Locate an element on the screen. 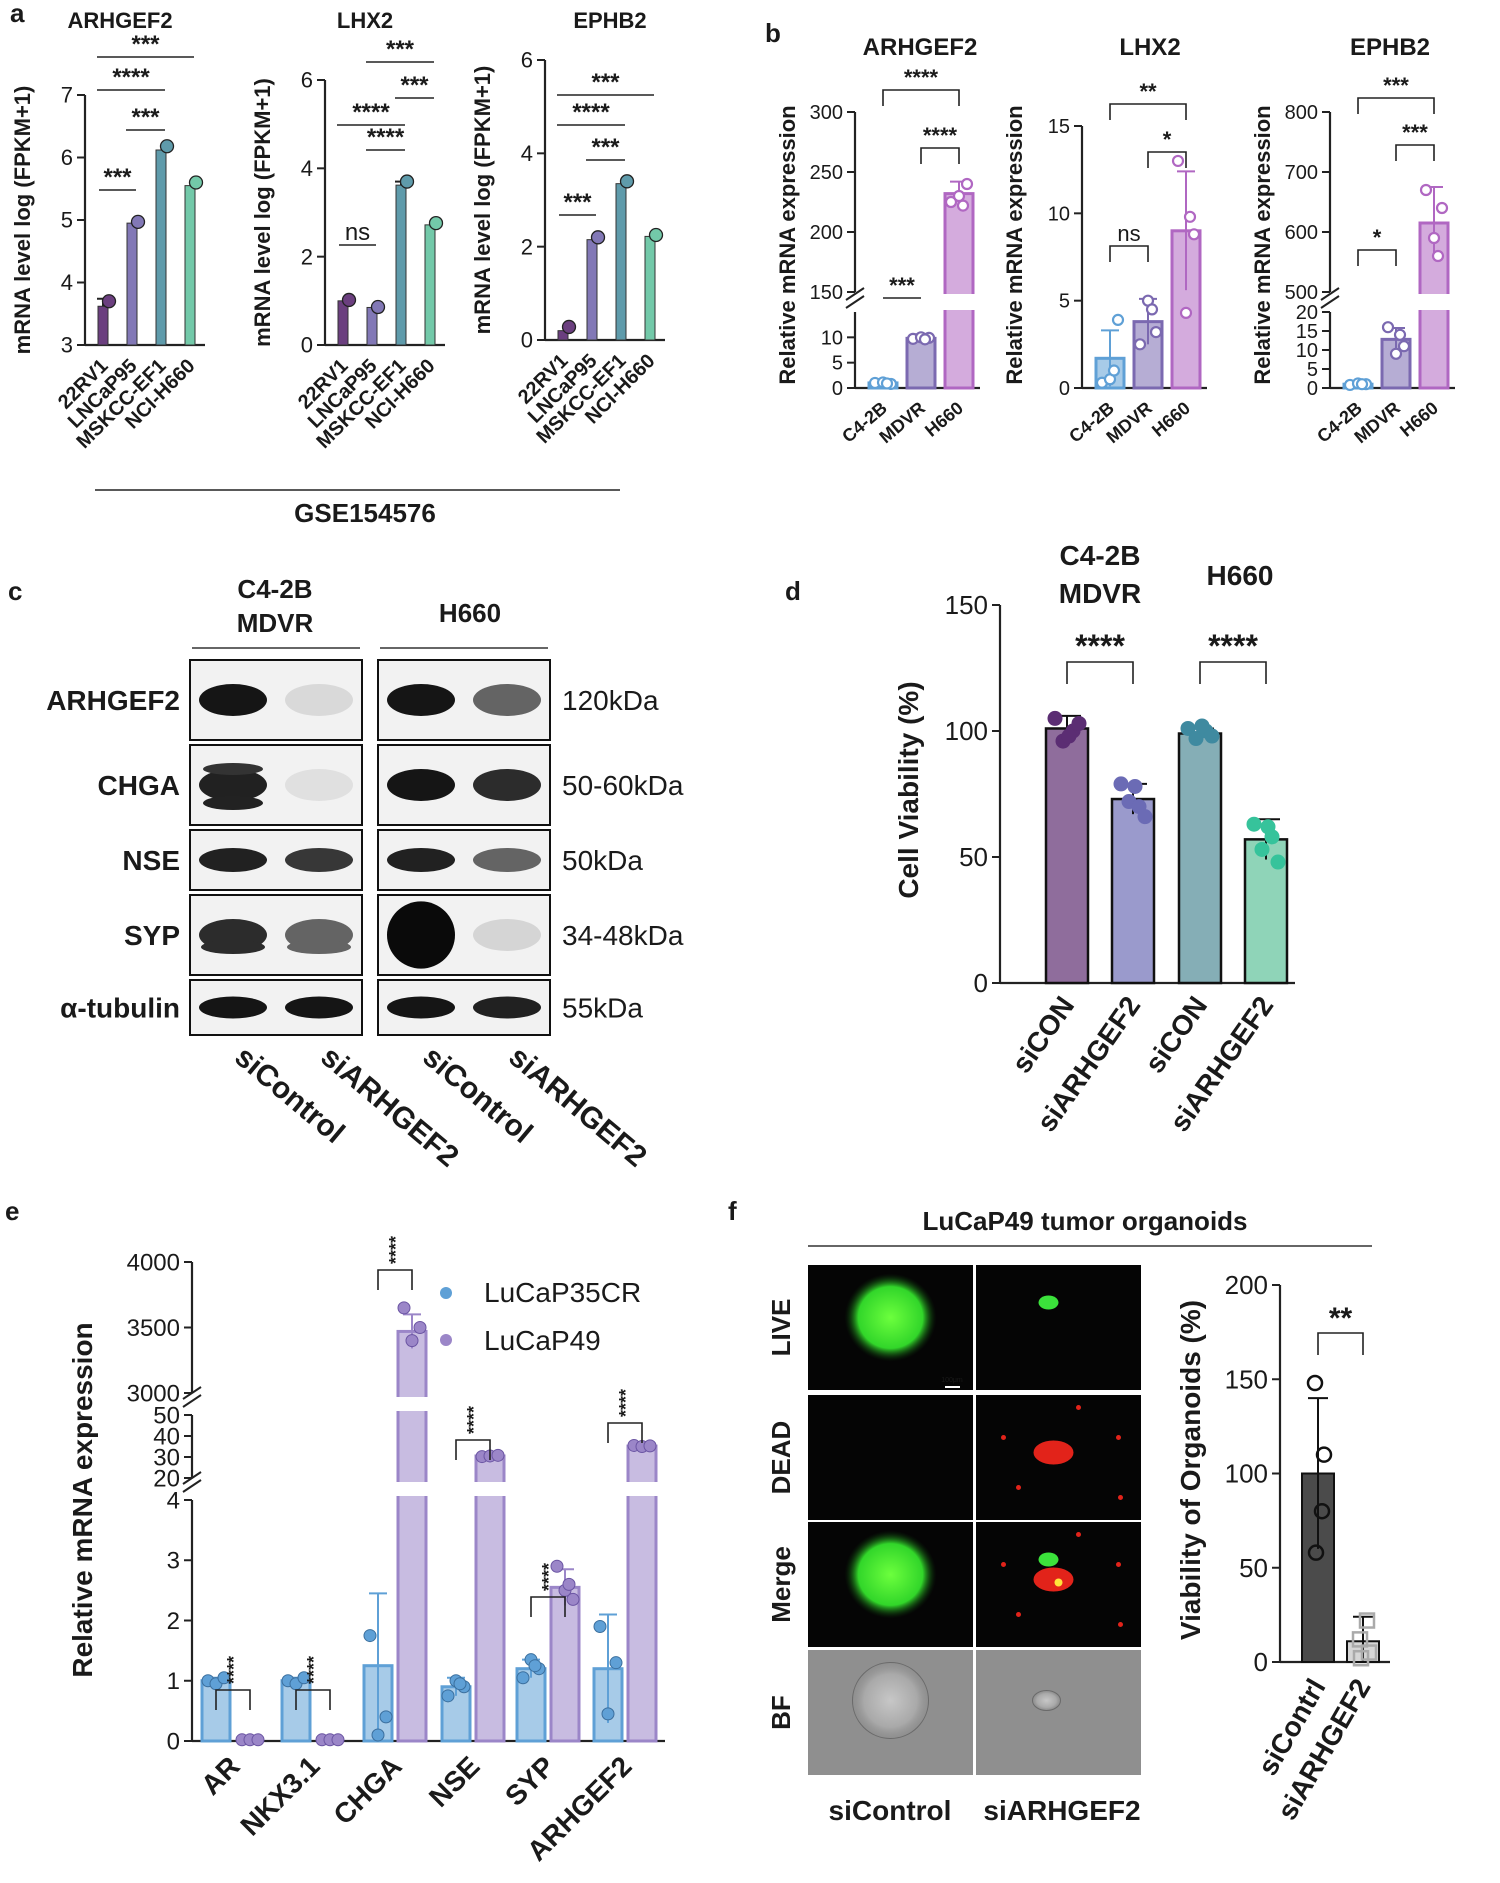 Image resolution: width=1500 pixels, height=1883 pixels. axis-break-mark is located at coordinates (1330, 294).